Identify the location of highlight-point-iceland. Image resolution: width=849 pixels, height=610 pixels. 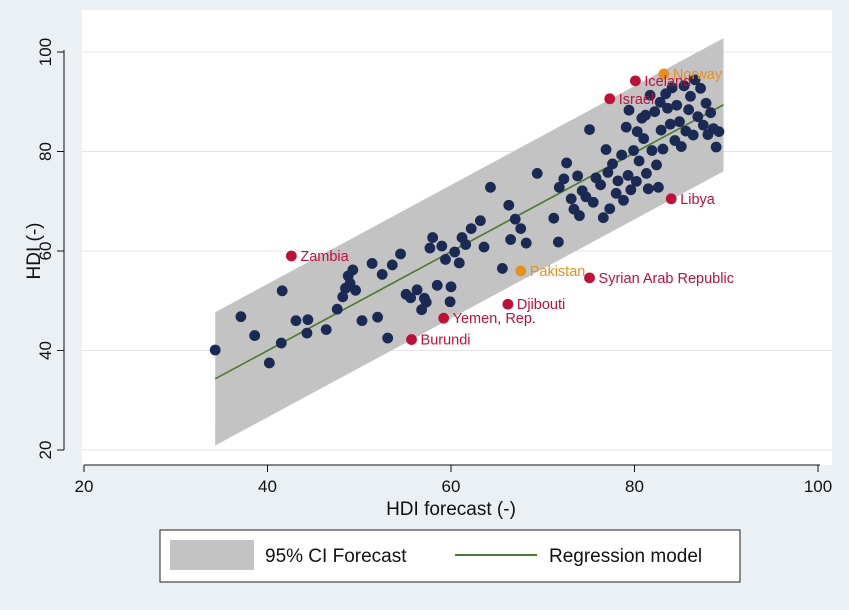
(635, 81).